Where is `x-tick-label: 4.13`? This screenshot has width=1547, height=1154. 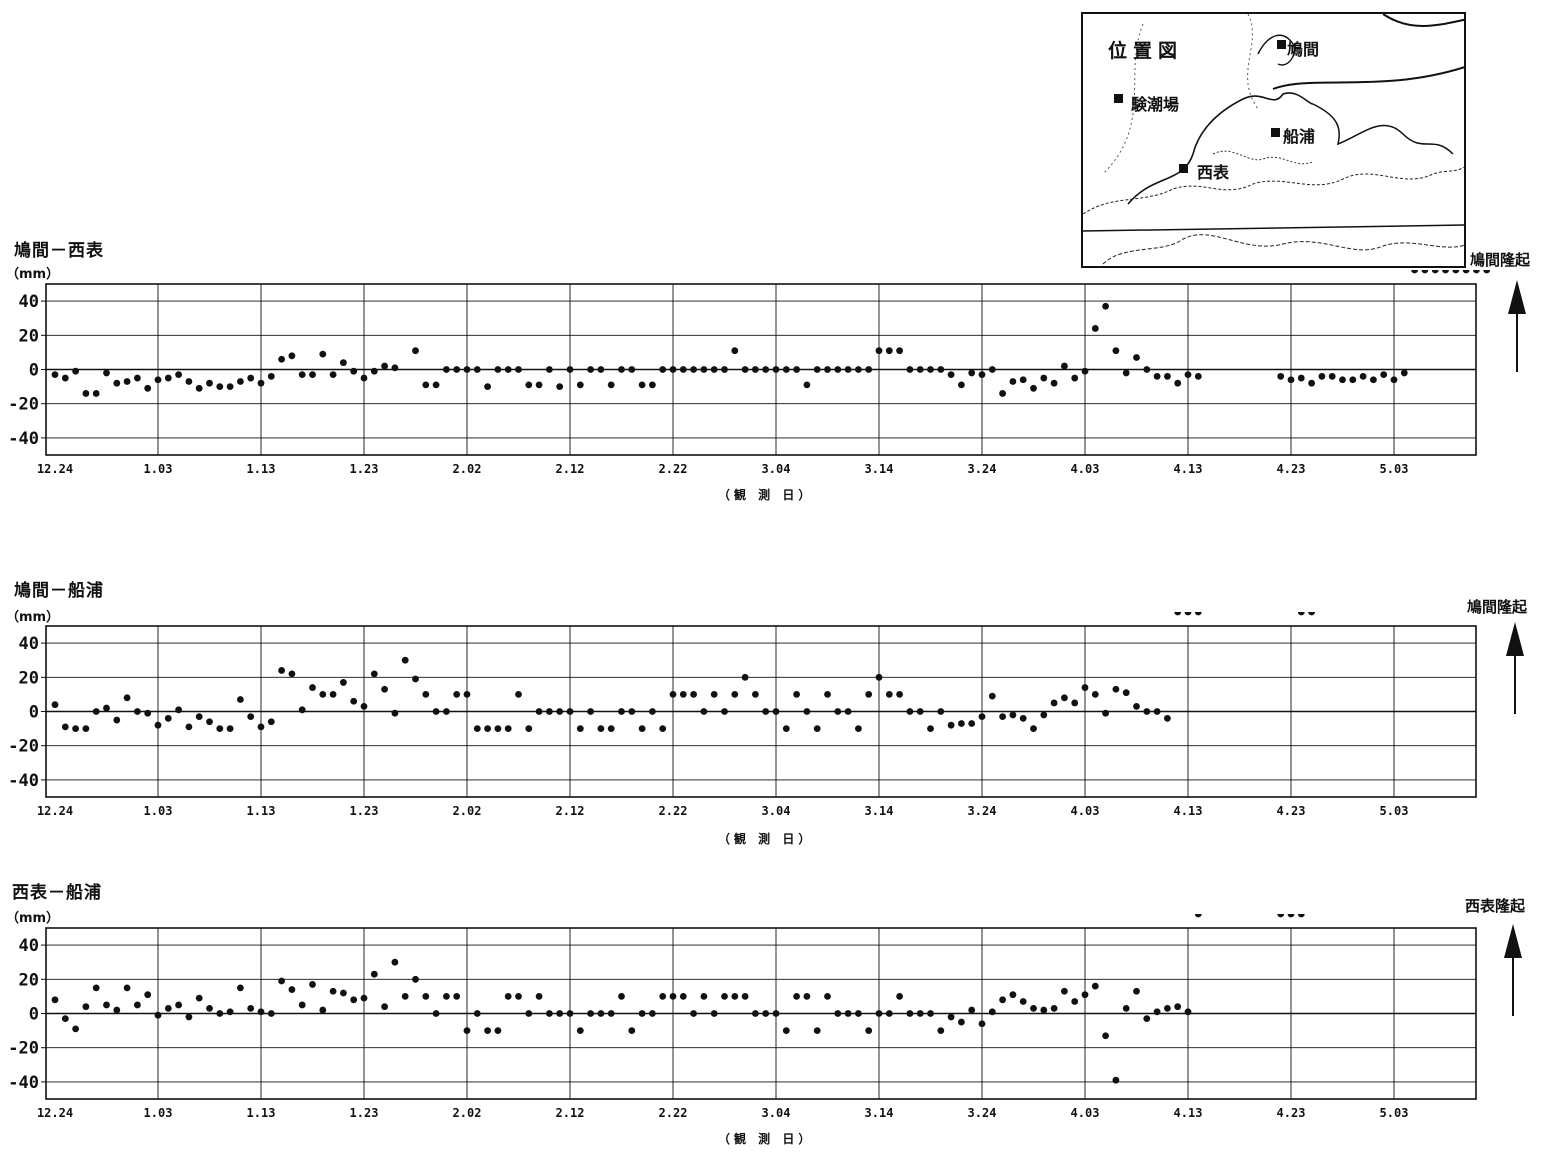
x-tick-label: 4.13 is located at coordinates (1188, 1113).